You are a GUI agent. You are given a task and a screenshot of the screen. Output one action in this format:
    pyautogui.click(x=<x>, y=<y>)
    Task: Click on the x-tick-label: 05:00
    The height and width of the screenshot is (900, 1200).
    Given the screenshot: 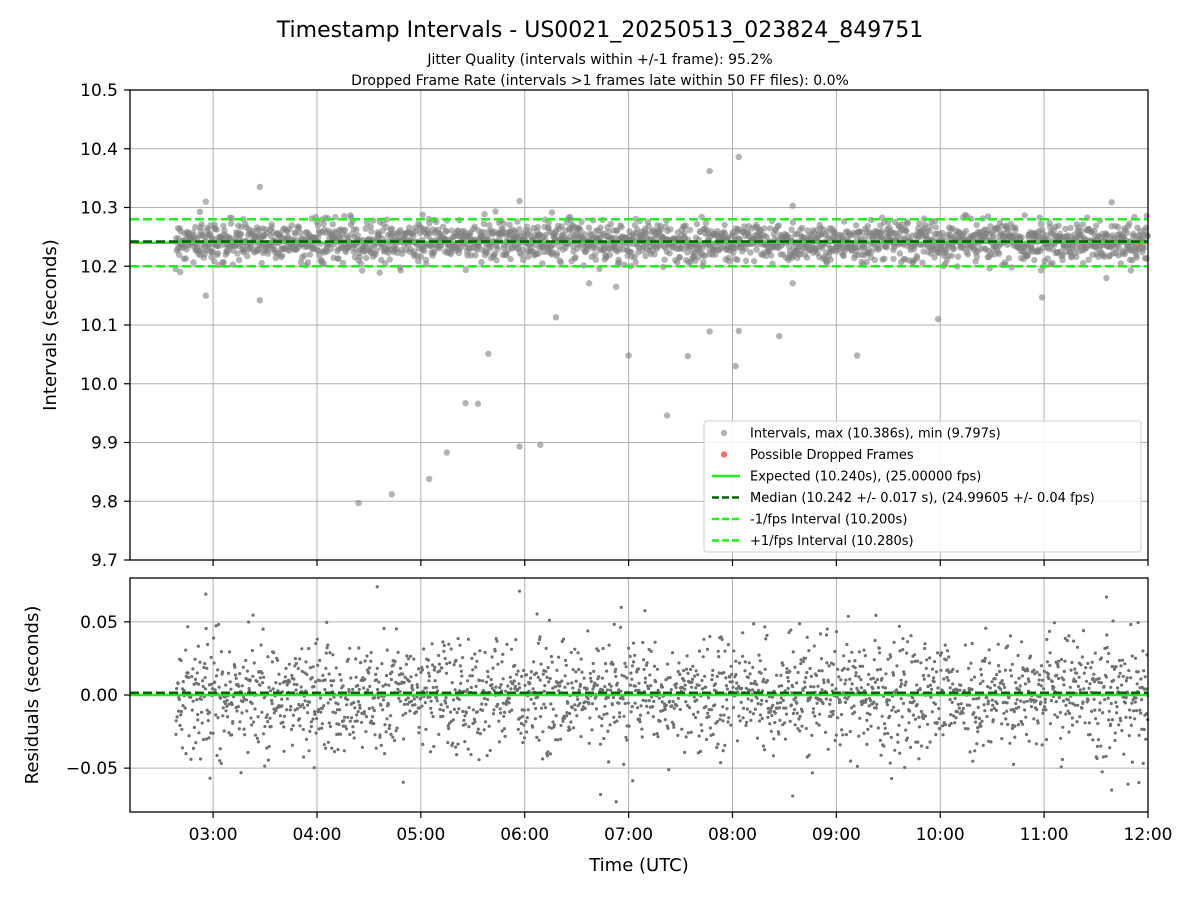 What is the action you would take?
    pyautogui.click(x=420, y=835)
    